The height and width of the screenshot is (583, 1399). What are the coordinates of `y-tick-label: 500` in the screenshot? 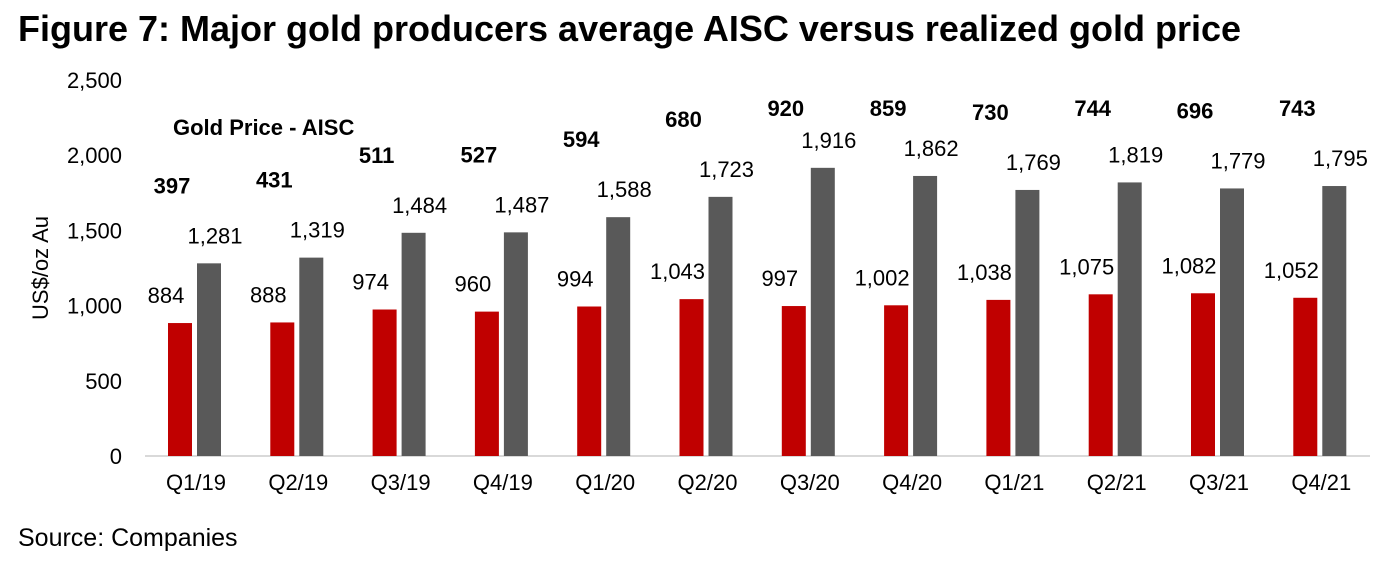 It's located at (103, 381).